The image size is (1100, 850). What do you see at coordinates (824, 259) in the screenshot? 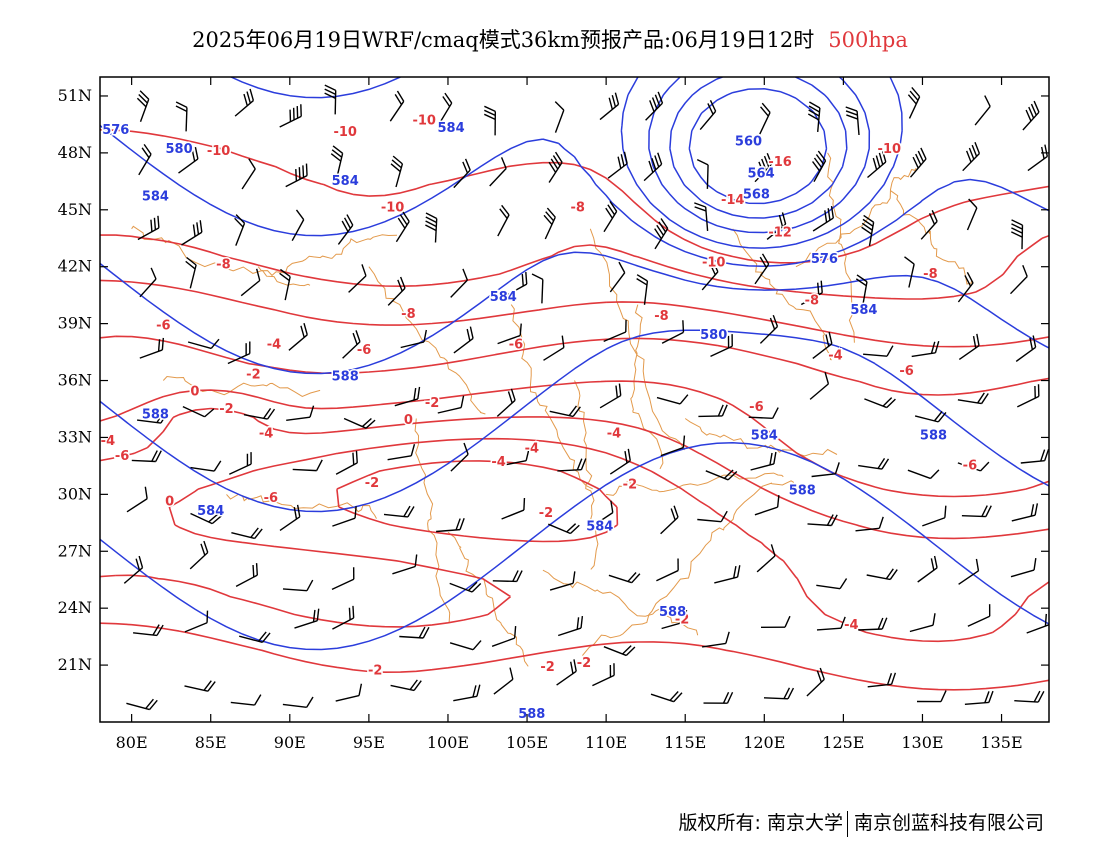
I see `height-label: 576` at bounding box center [824, 259].